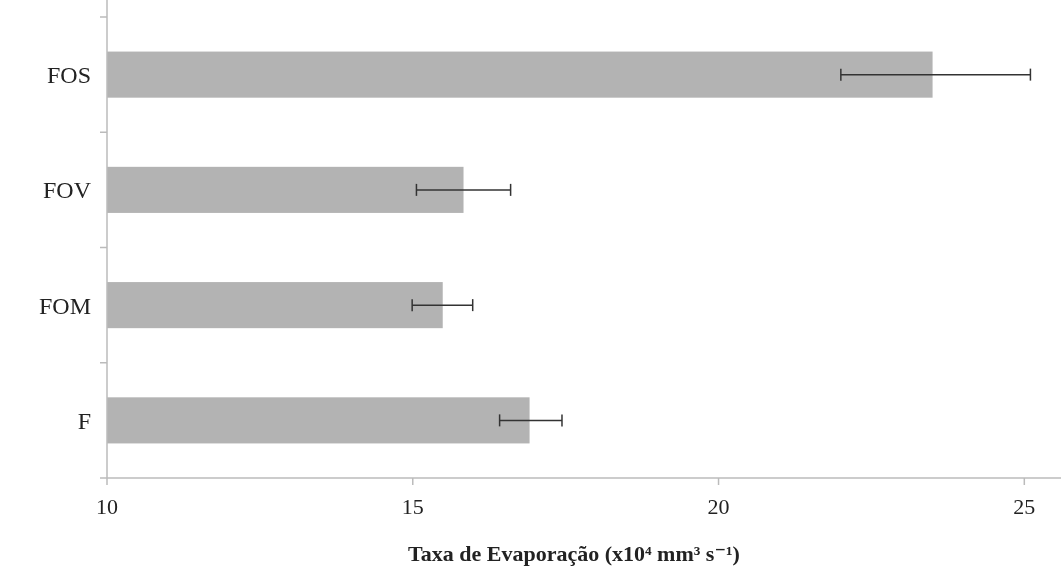 This screenshot has width=1061, height=575. Describe the element at coordinates (64, 305) in the screenshot. I see `y-tick-label: FOM` at that location.